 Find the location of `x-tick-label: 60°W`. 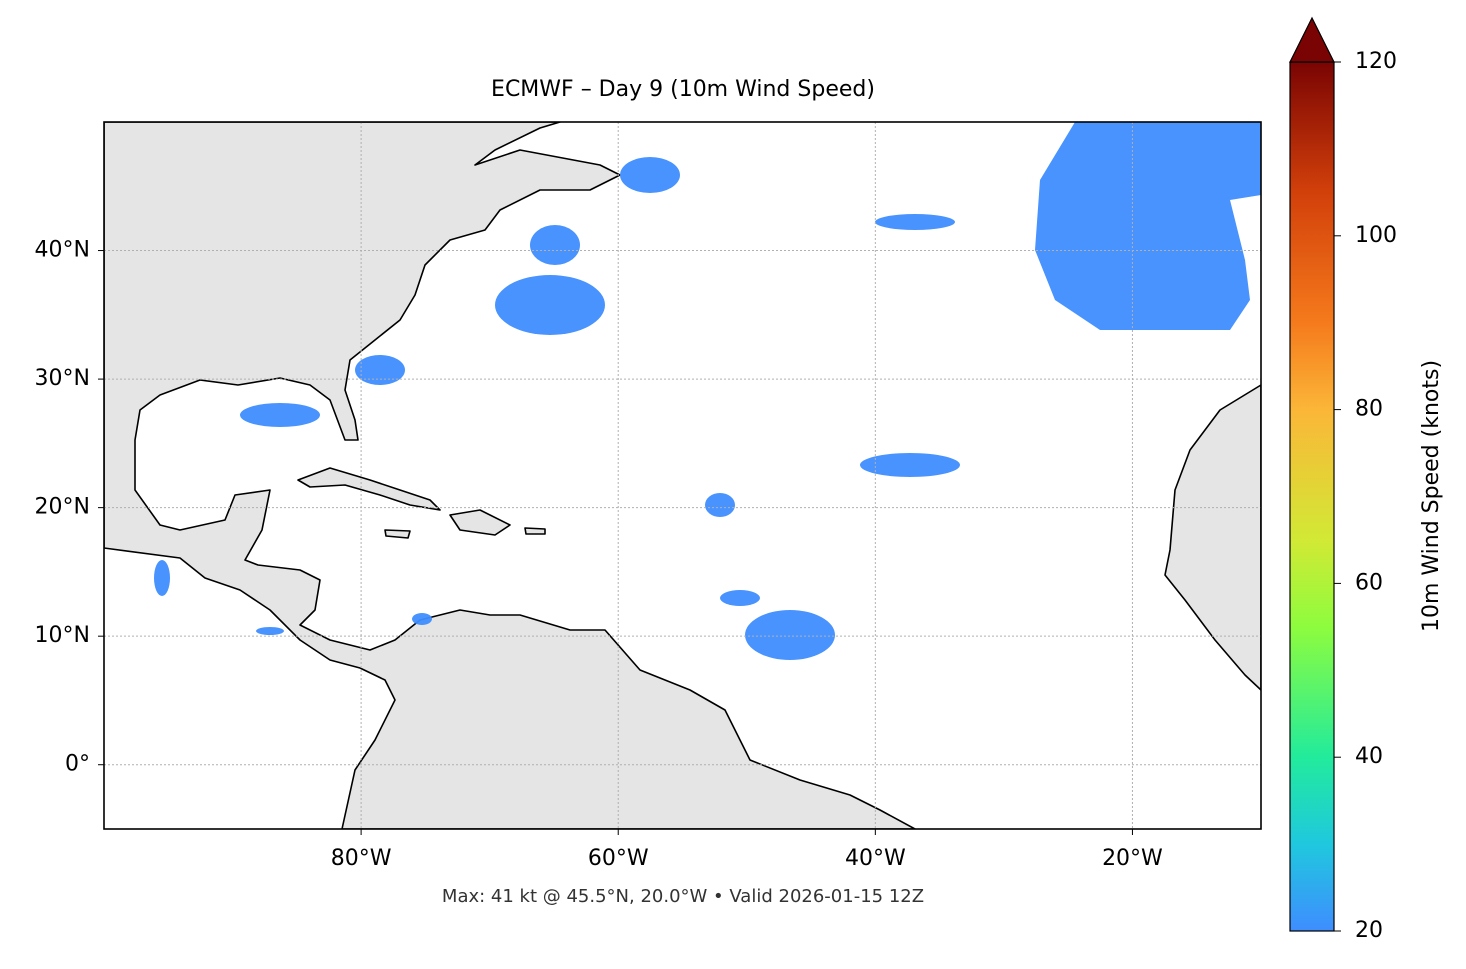

x-tick-label: 60°W is located at coordinates (618, 858).